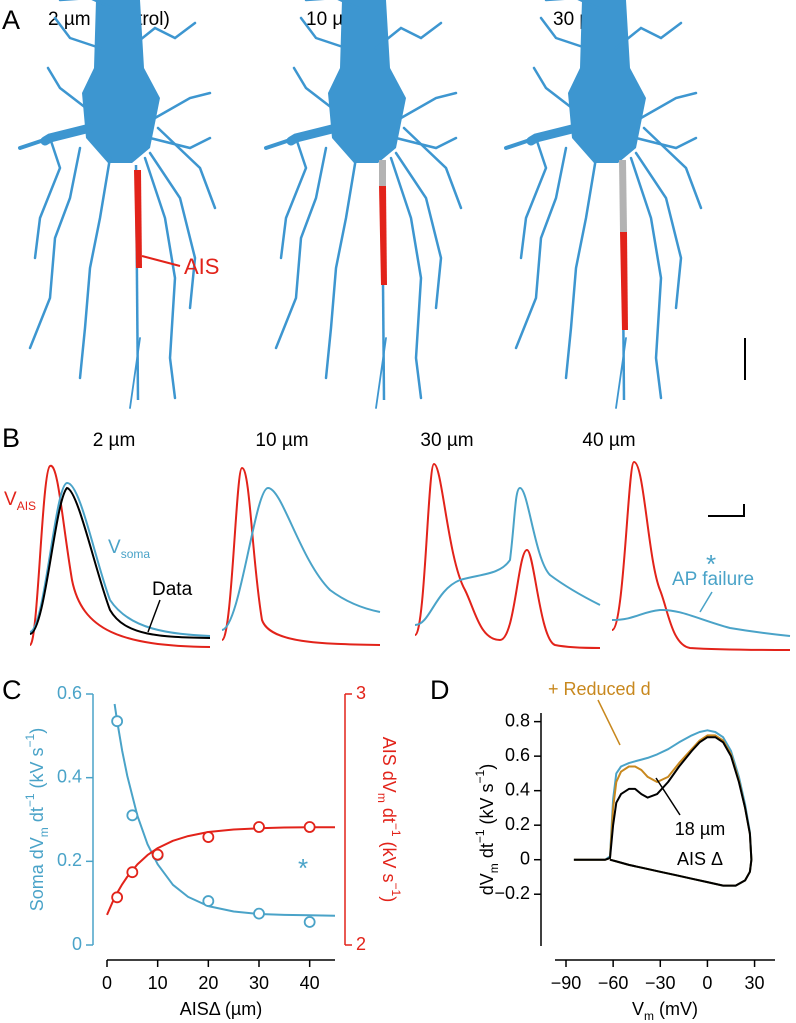 This screenshot has height=1023, width=796. I want to click on x-axis-label: Vm (mV), so click(665, 1011).